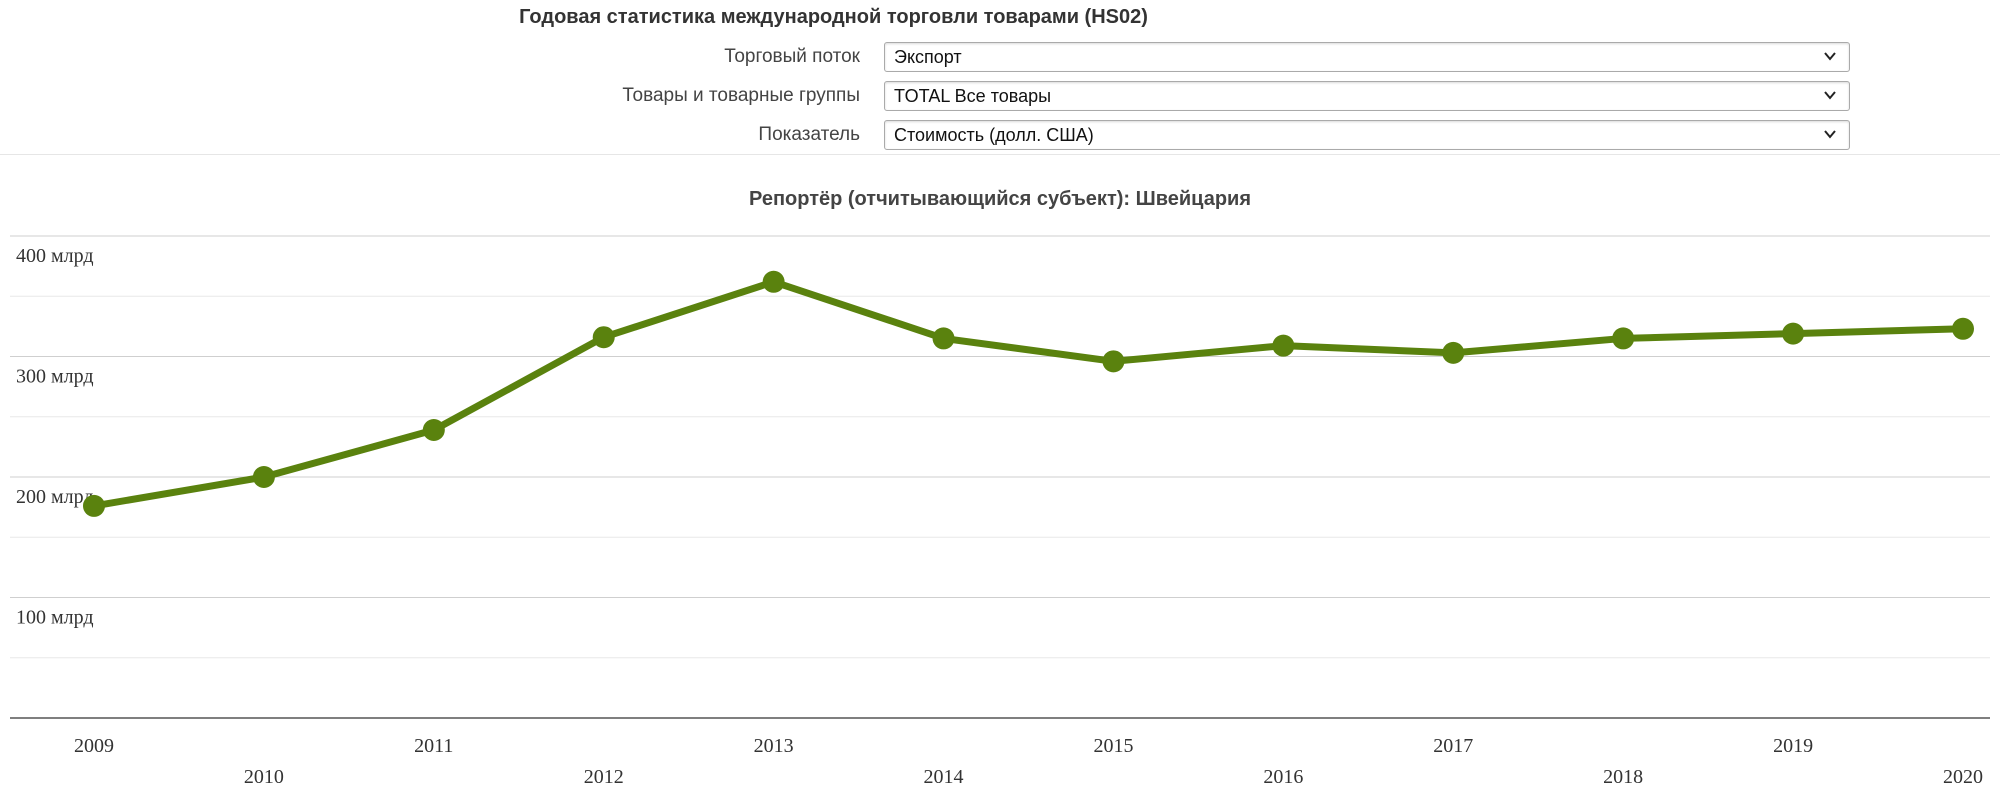 Image resolution: width=2000 pixels, height=796 pixels. I want to click on x-tick-label: 2015, so click(1113, 746).